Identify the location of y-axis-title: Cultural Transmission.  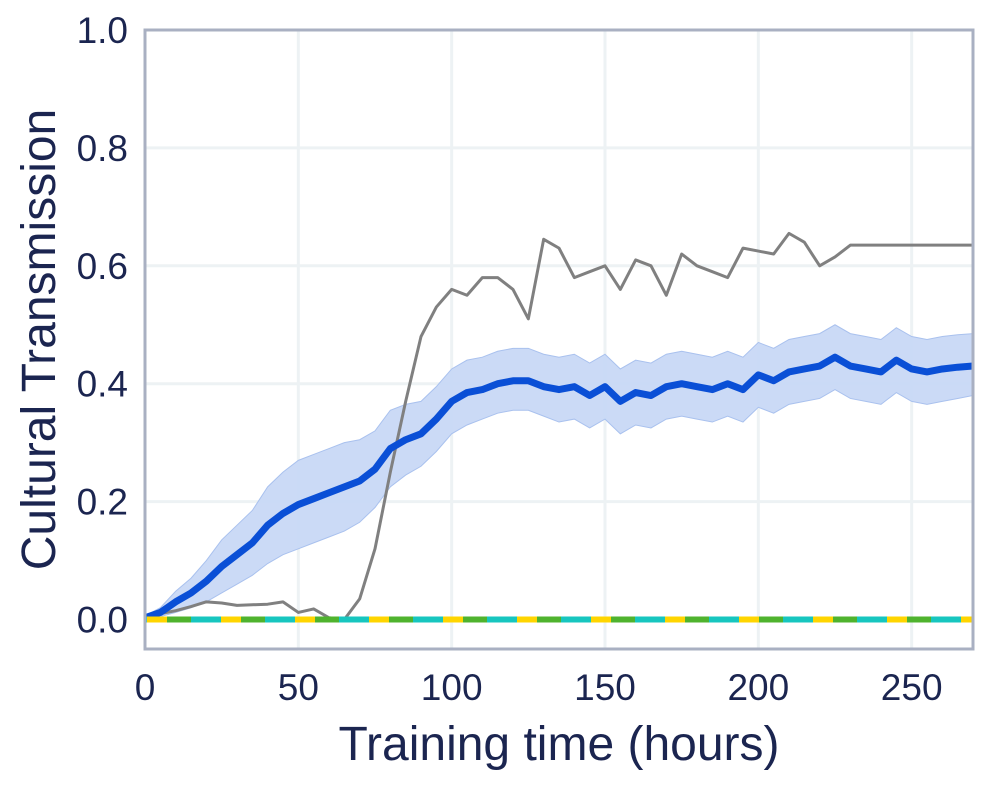
(39, 339).